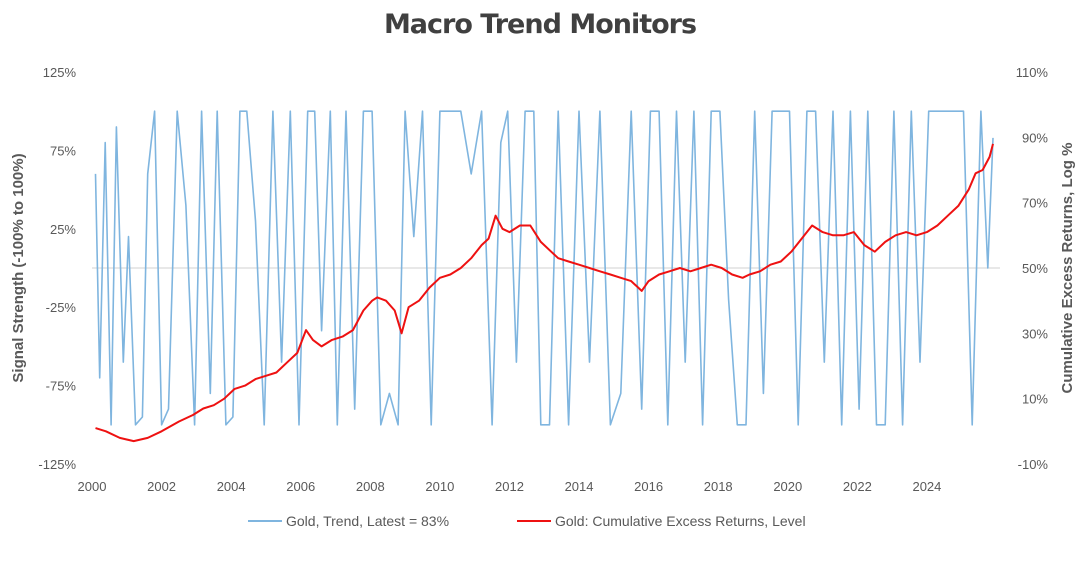 This screenshot has width=1092, height=568. I want to click on left-tick-label: -25%, so click(61, 307).